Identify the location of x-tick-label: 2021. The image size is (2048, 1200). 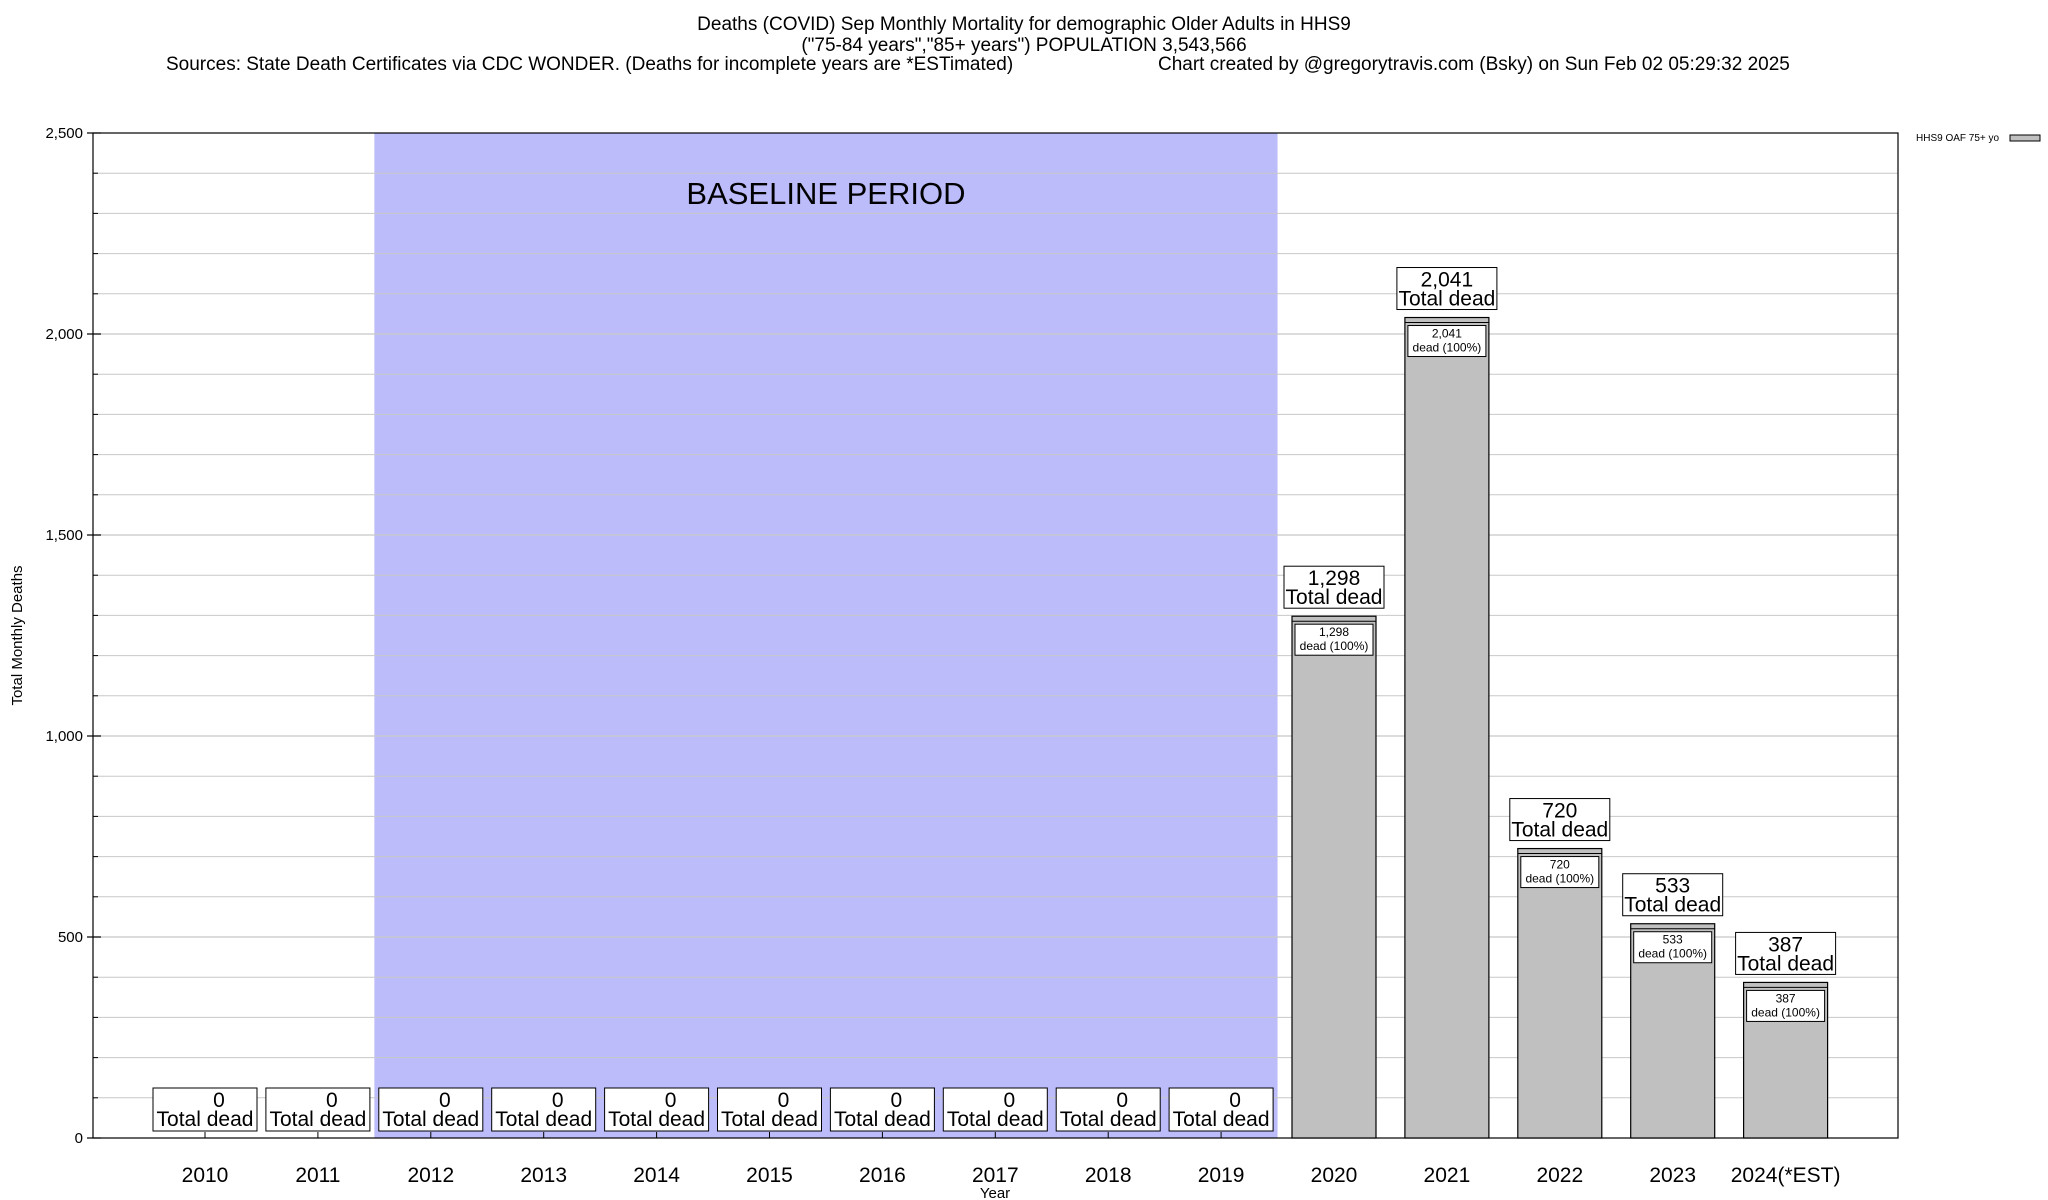
(1447, 1175).